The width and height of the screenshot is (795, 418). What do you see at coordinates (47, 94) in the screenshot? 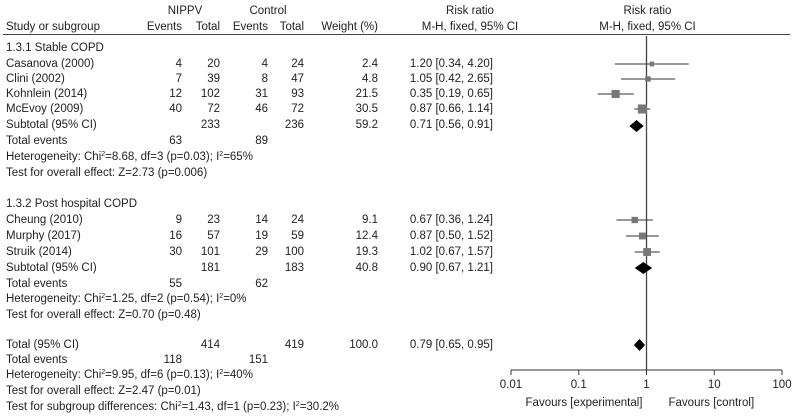
I see `study-name: Kohnlein (2014)` at bounding box center [47, 94].